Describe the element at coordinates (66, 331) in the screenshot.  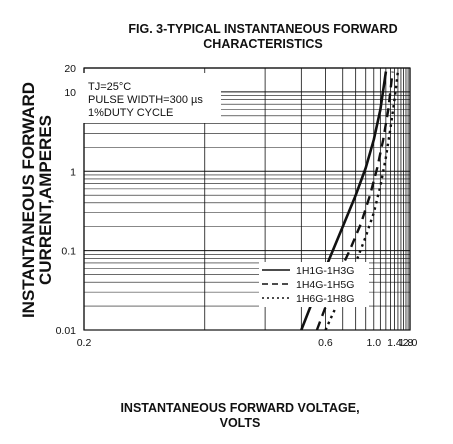
I see `y-tick-label: 0.01` at that location.